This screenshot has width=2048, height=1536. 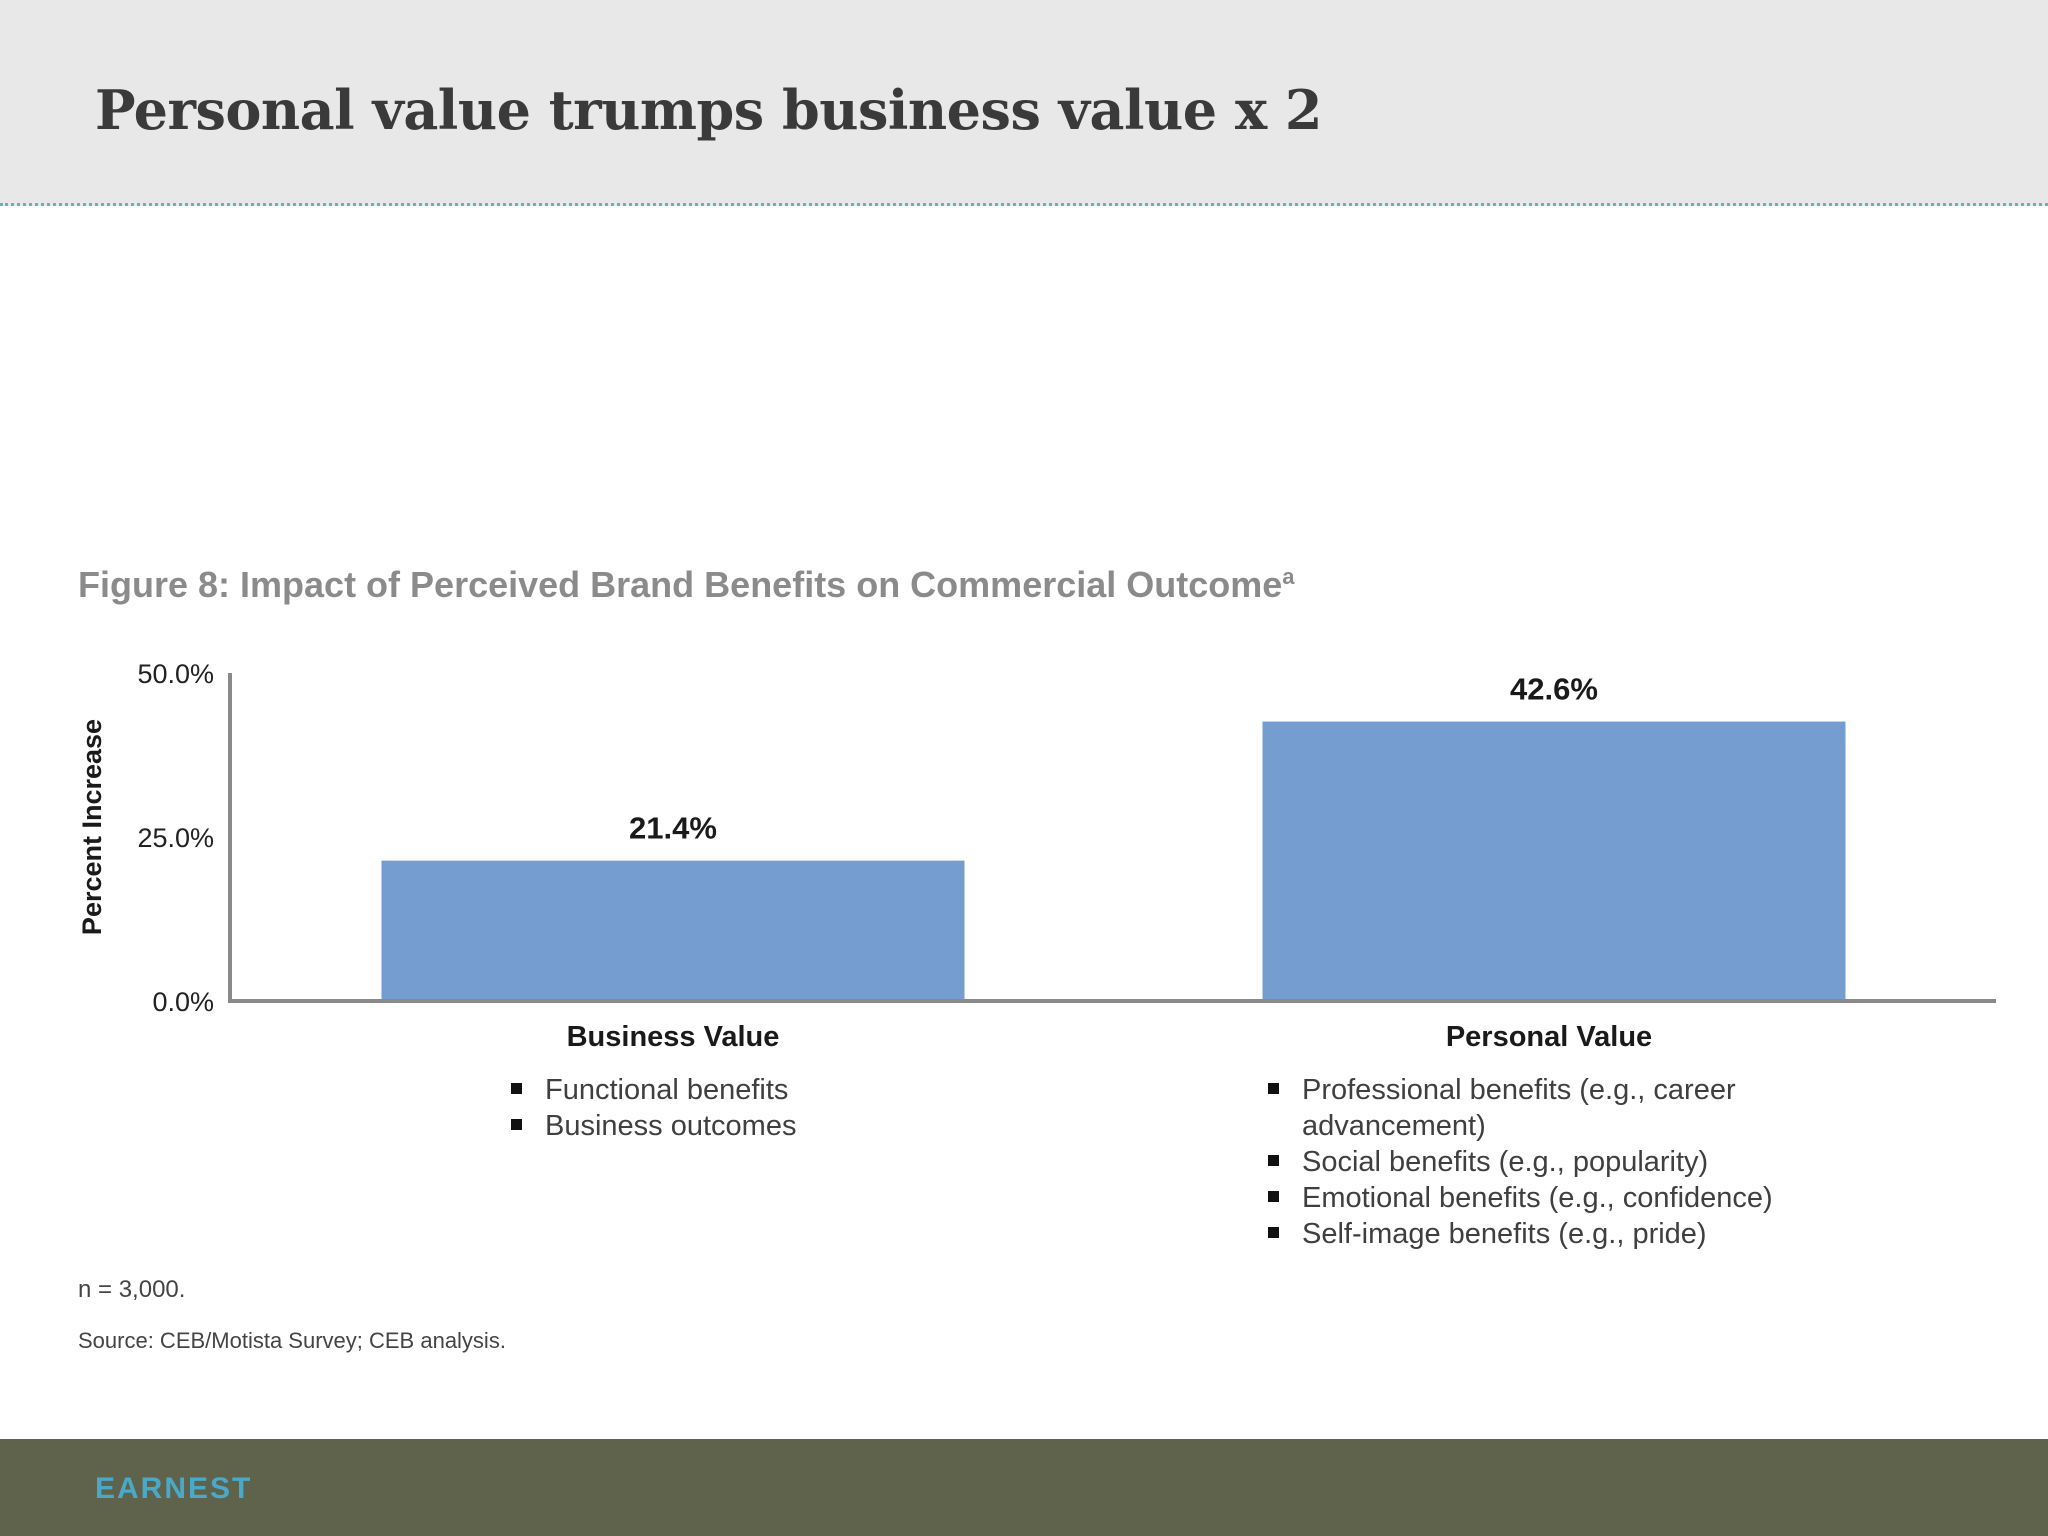 I want to click on business-bullets: Functional benefits Business outcomes, so click(x=721, y=1108).